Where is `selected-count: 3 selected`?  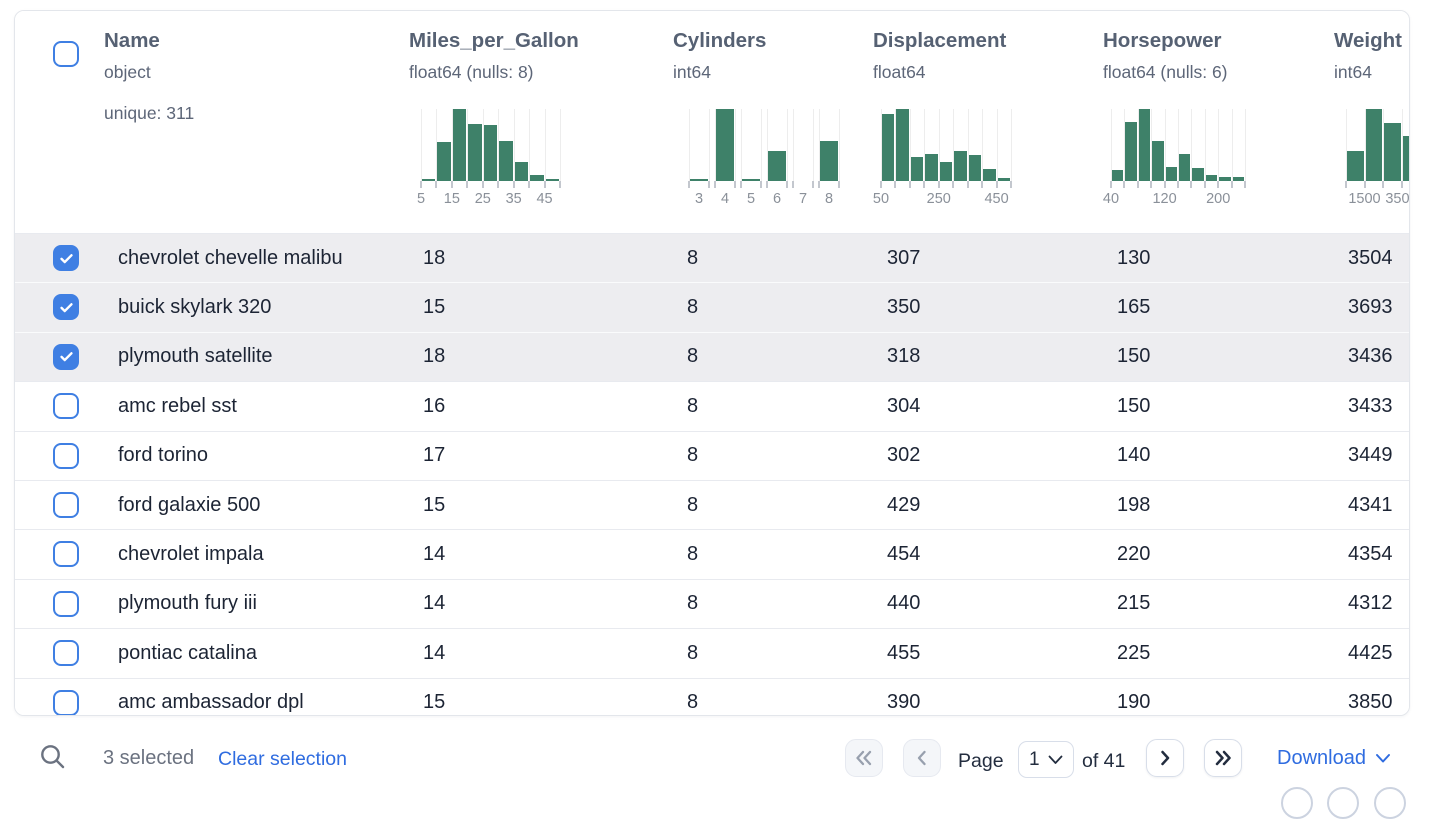 selected-count: 3 selected is located at coordinates (149, 758).